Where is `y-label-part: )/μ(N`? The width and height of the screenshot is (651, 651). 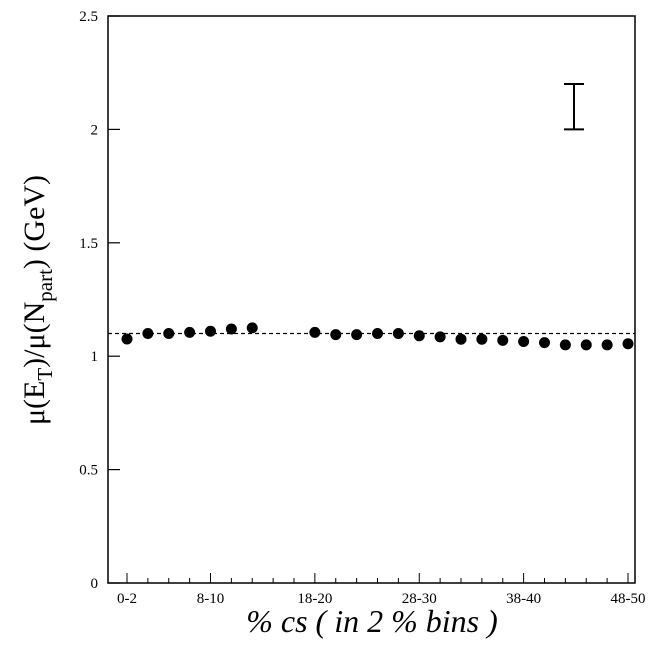 y-label-part: )/μ(N is located at coordinates (34, 335).